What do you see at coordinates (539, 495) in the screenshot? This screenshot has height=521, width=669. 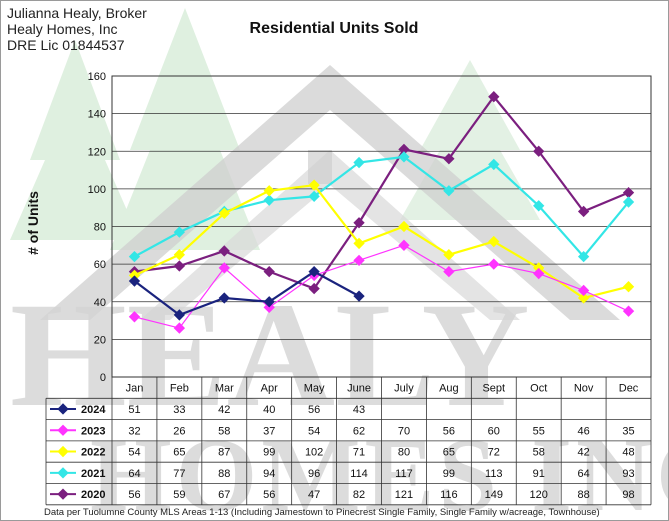 I see `table-cell-2020-Oct: 120` at bounding box center [539, 495].